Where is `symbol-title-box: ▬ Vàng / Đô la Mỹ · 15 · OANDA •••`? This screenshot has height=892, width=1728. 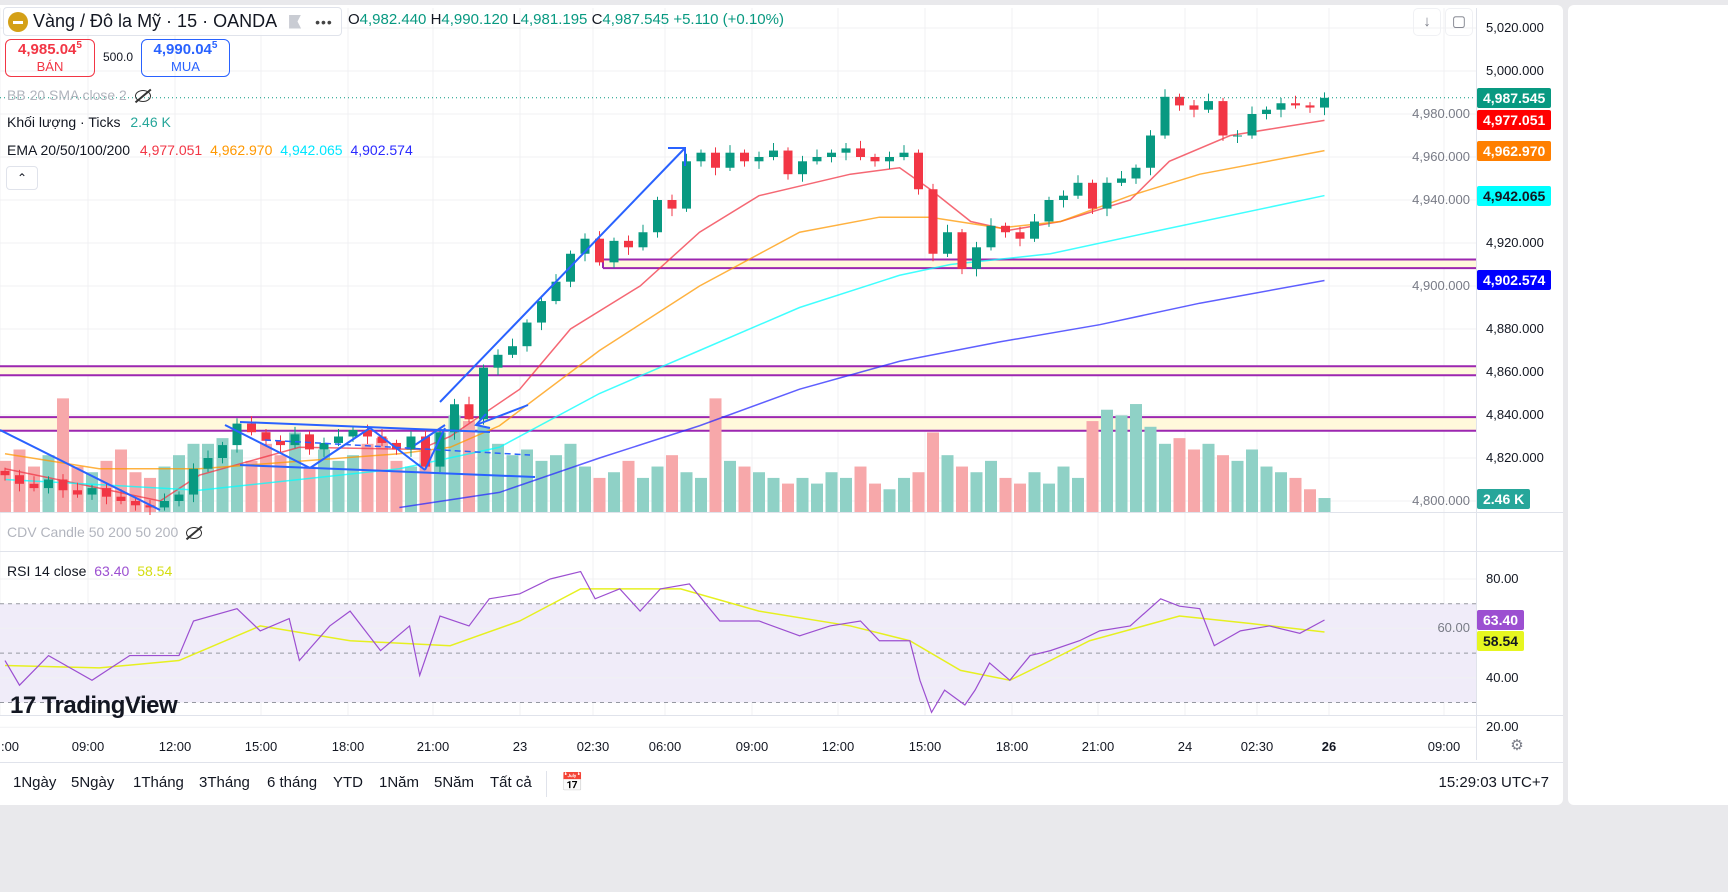 symbol-title-box: ▬ Vàng / Đô la Mỹ · 15 · OANDA ••• is located at coordinates (172, 21).